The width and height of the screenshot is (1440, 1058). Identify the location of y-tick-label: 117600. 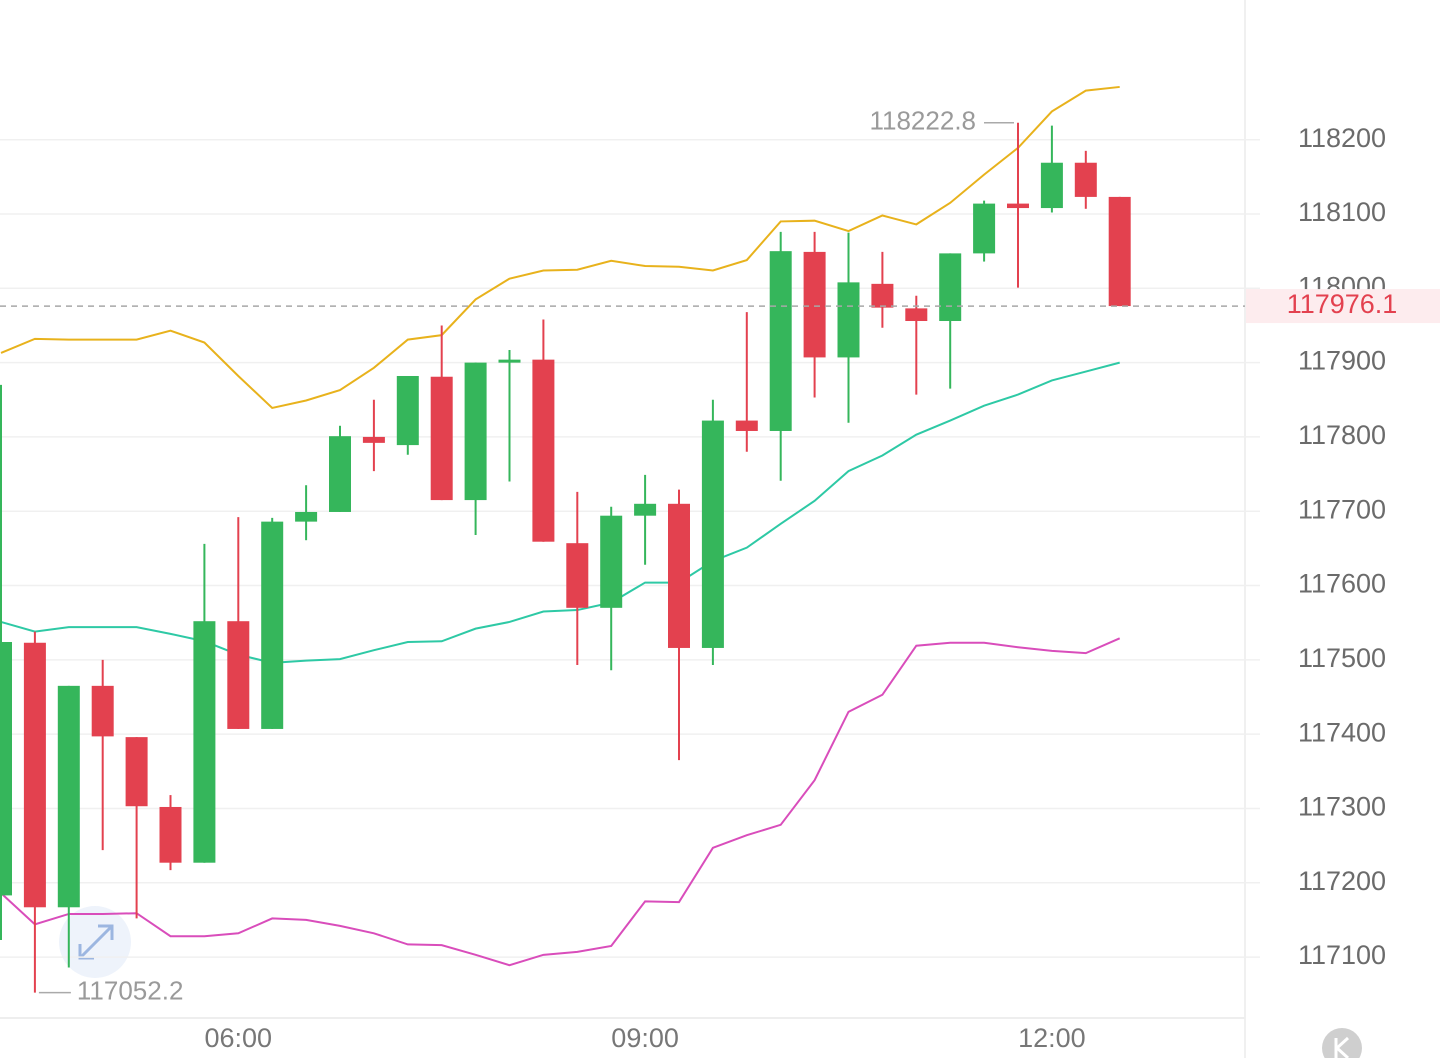
(1342, 584).